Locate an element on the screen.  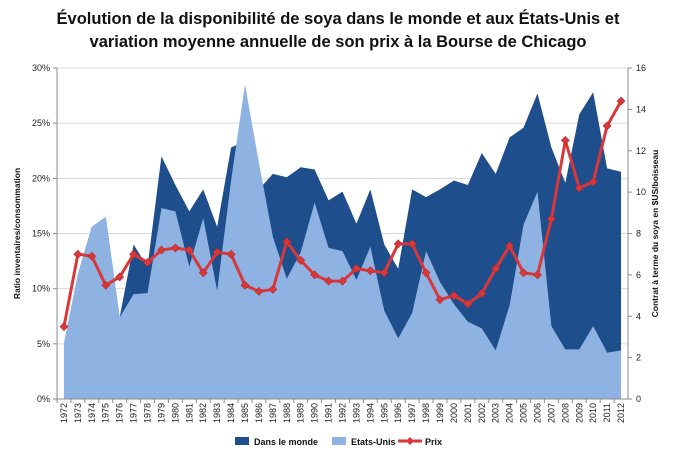
x-tick-label-2011: 2011 is located at coordinates (607, 412).